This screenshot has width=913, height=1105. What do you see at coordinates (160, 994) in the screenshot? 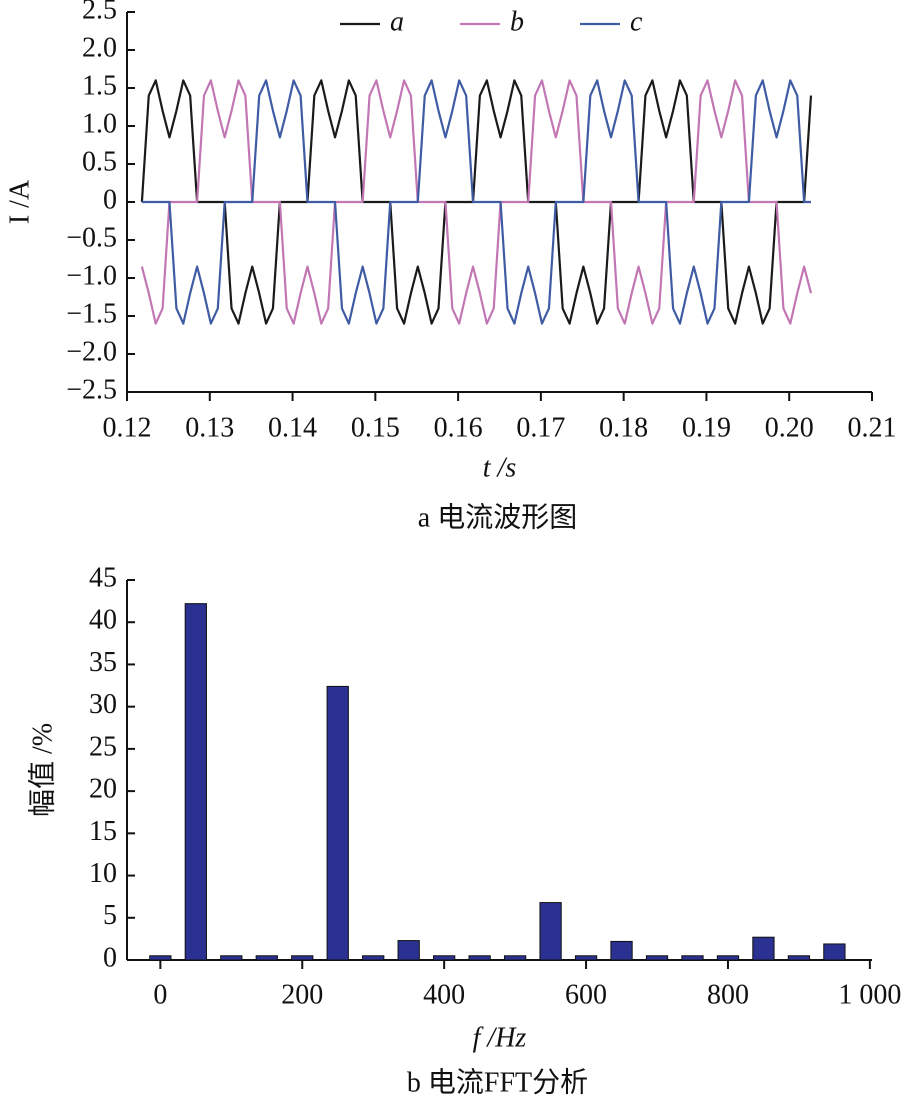
I see `x-tick-label: 0` at bounding box center [160, 994].